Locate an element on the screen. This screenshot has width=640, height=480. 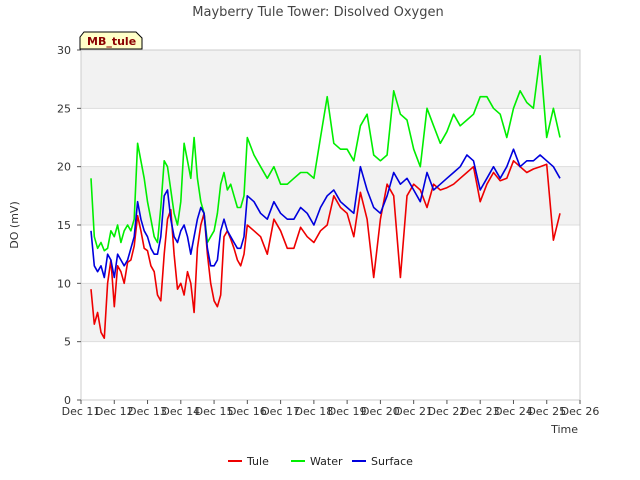
site-badge: MB_tule is located at coordinates (111, 40).